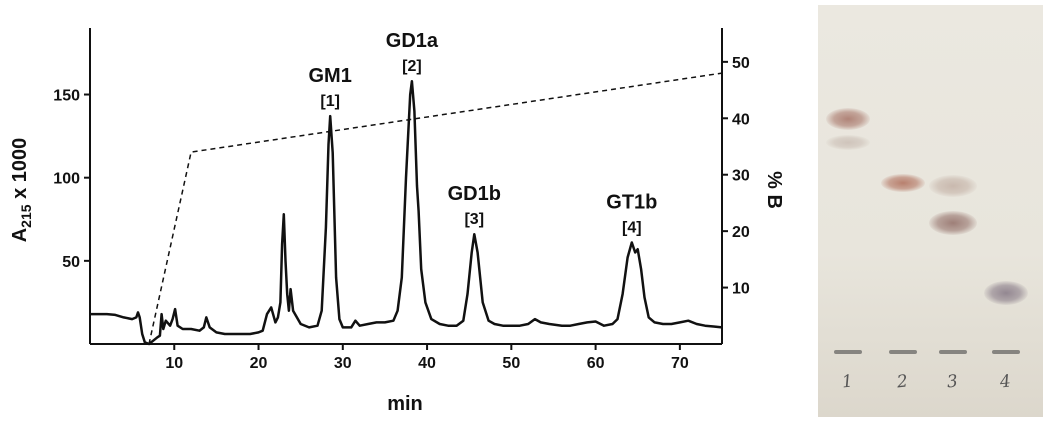 This screenshot has height=425, width=1050. Describe the element at coordinates (174, 363) in the screenshot. I see `x-tick-label: 10` at that location.